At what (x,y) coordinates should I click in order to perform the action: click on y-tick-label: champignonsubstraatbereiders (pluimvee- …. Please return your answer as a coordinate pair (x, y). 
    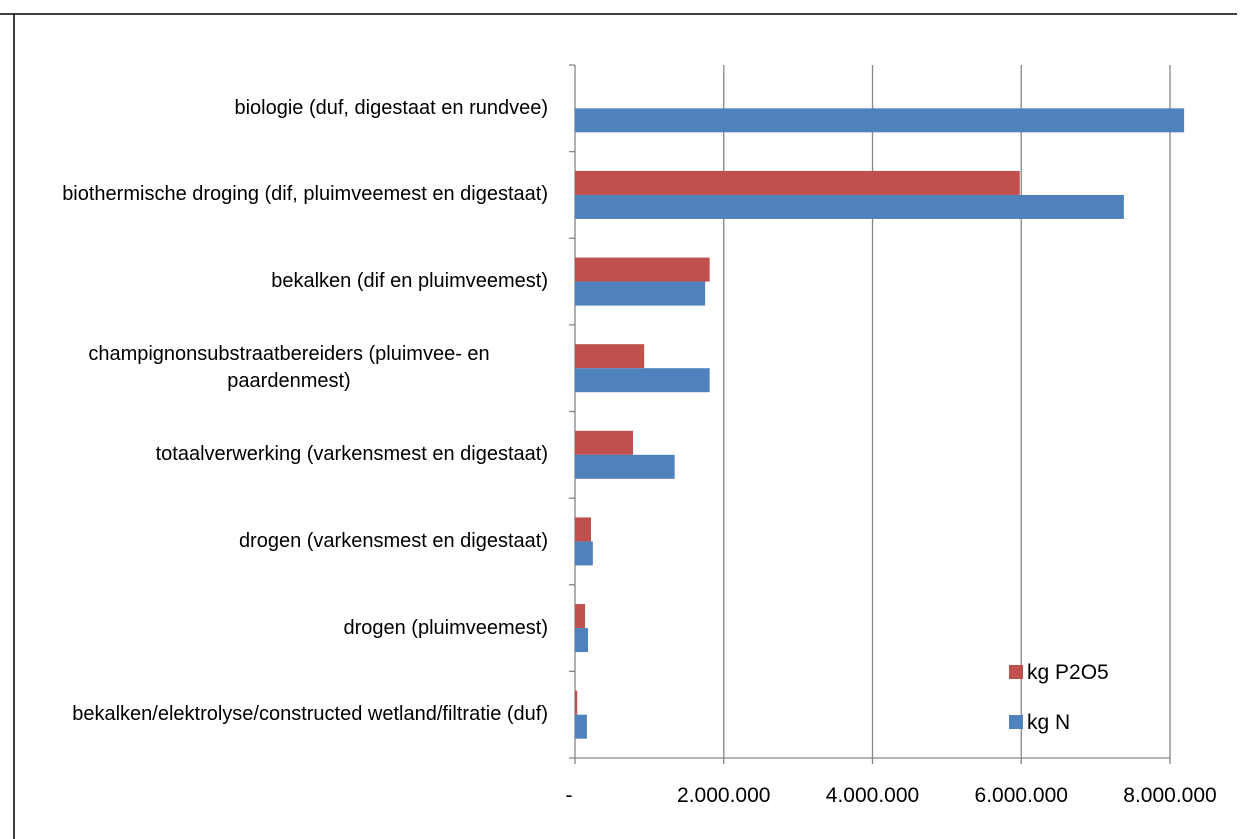
    Looking at the image, I should click on (289, 368).